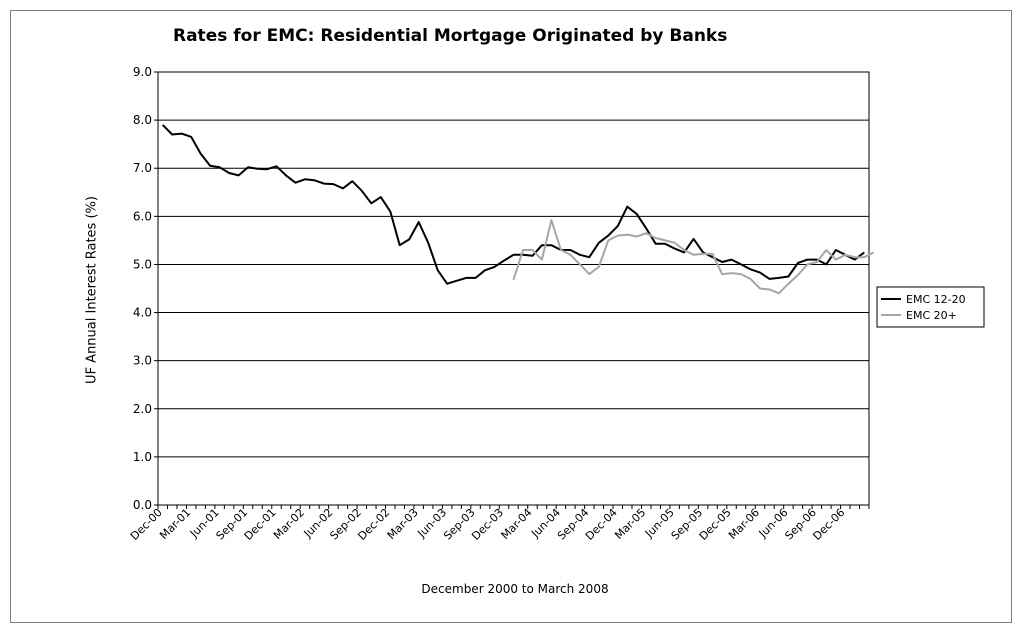  Describe the element at coordinates (142, 216) in the screenshot. I see `y-tick-label: 6.0` at that location.